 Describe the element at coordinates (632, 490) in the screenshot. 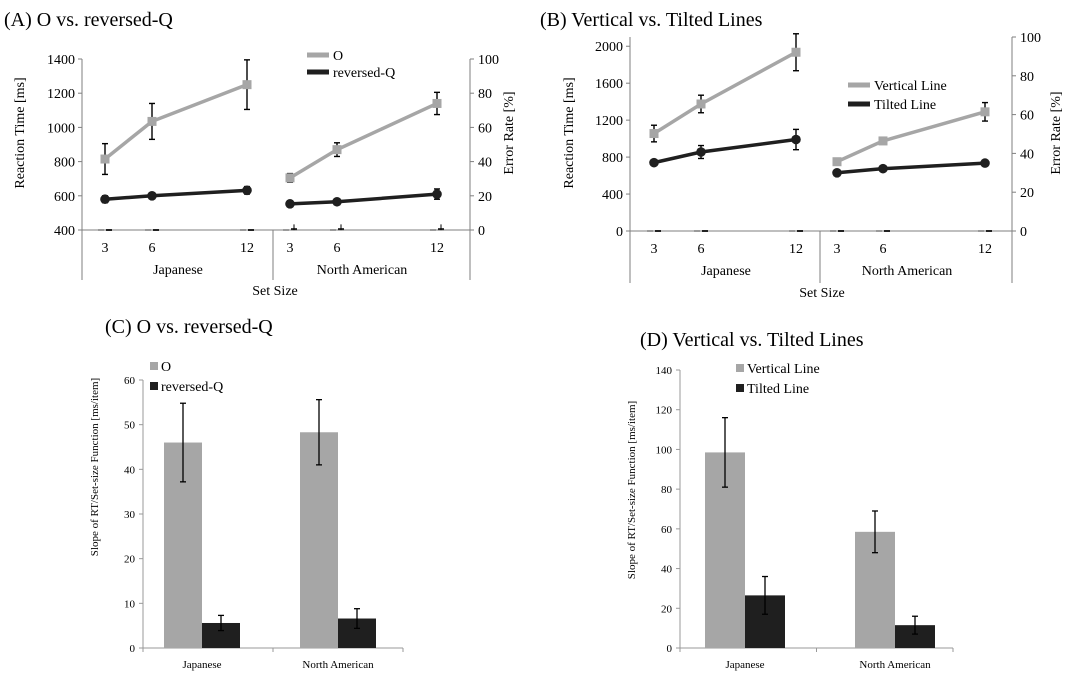

I see `panel-d-ylabel: Slope of RT/Set-size Function [ms/item]` at that location.